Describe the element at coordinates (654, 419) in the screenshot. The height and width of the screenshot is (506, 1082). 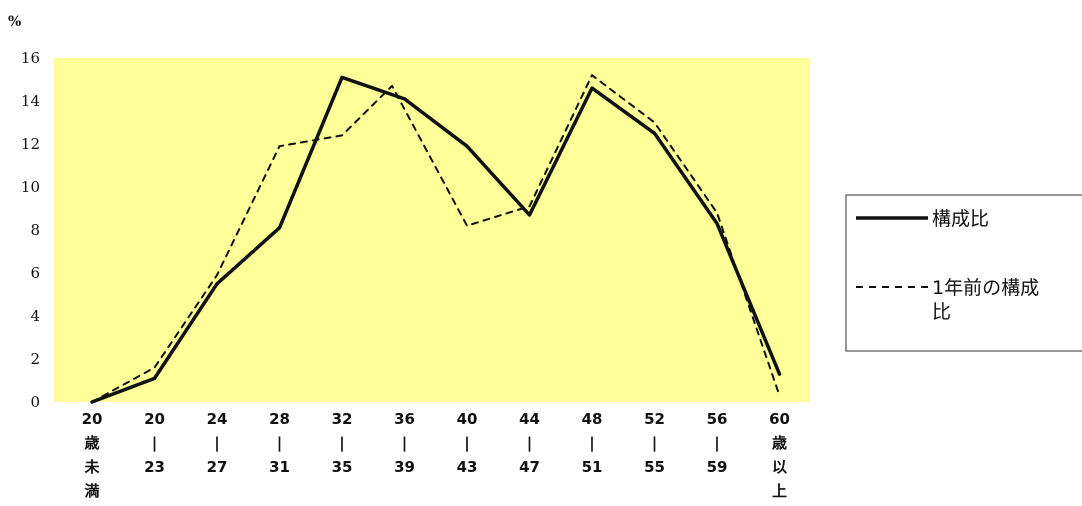
I see `x-tick-label-line: 52` at that location.